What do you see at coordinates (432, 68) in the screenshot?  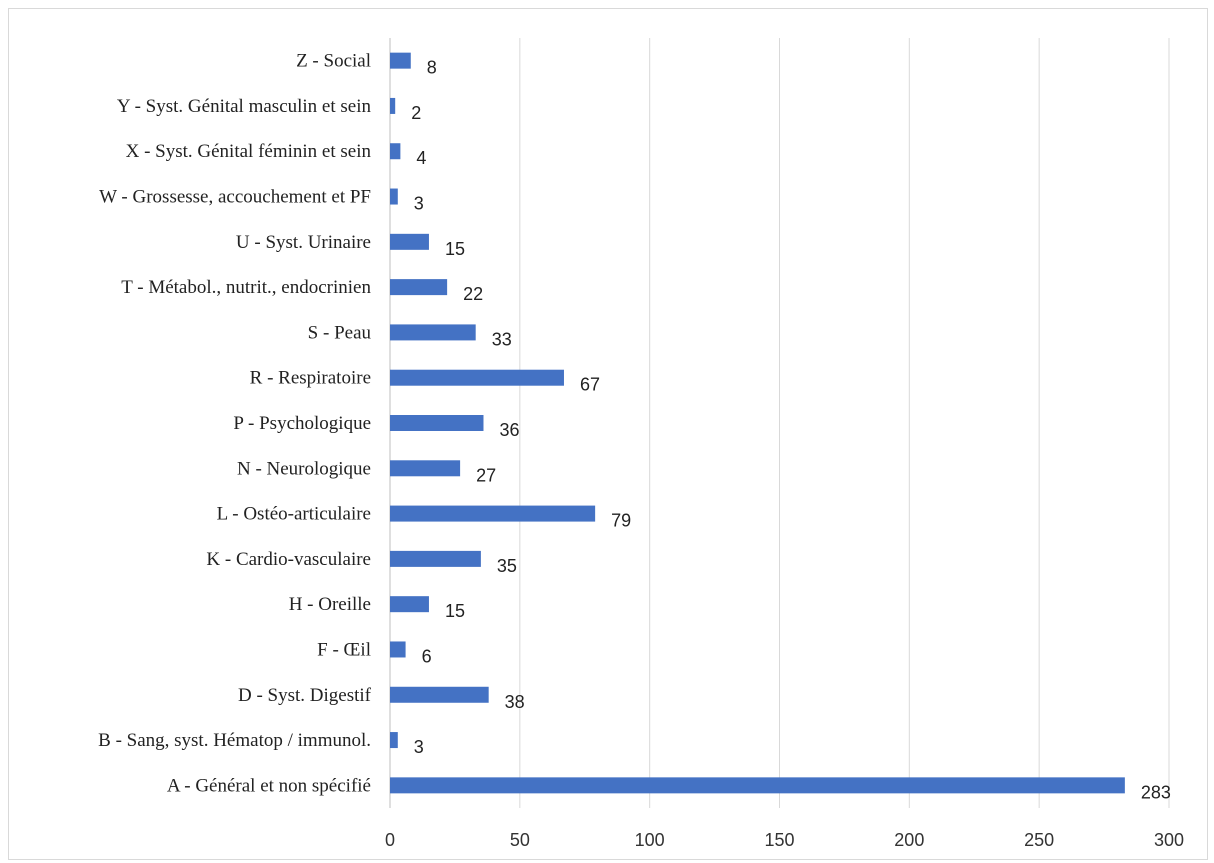 I see `value-label: 8` at bounding box center [432, 68].